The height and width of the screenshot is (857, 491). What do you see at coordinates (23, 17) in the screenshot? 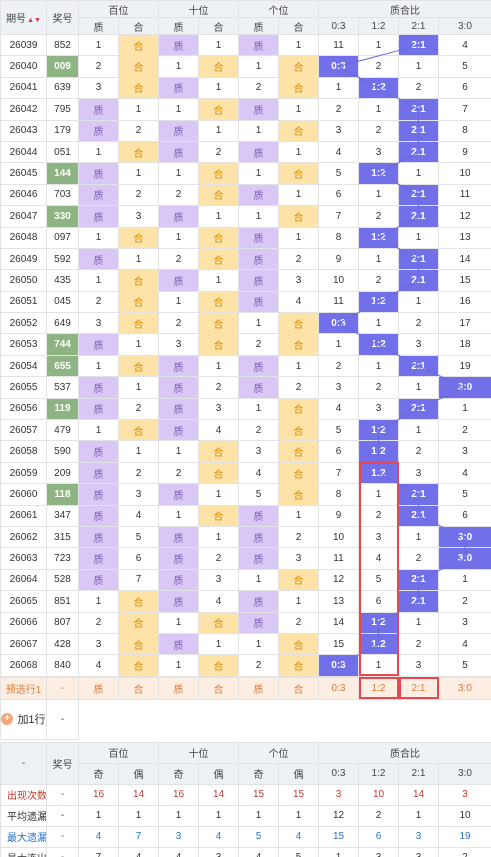
I see `issue-header: 期号▲▼` at bounding box center [23, 17].